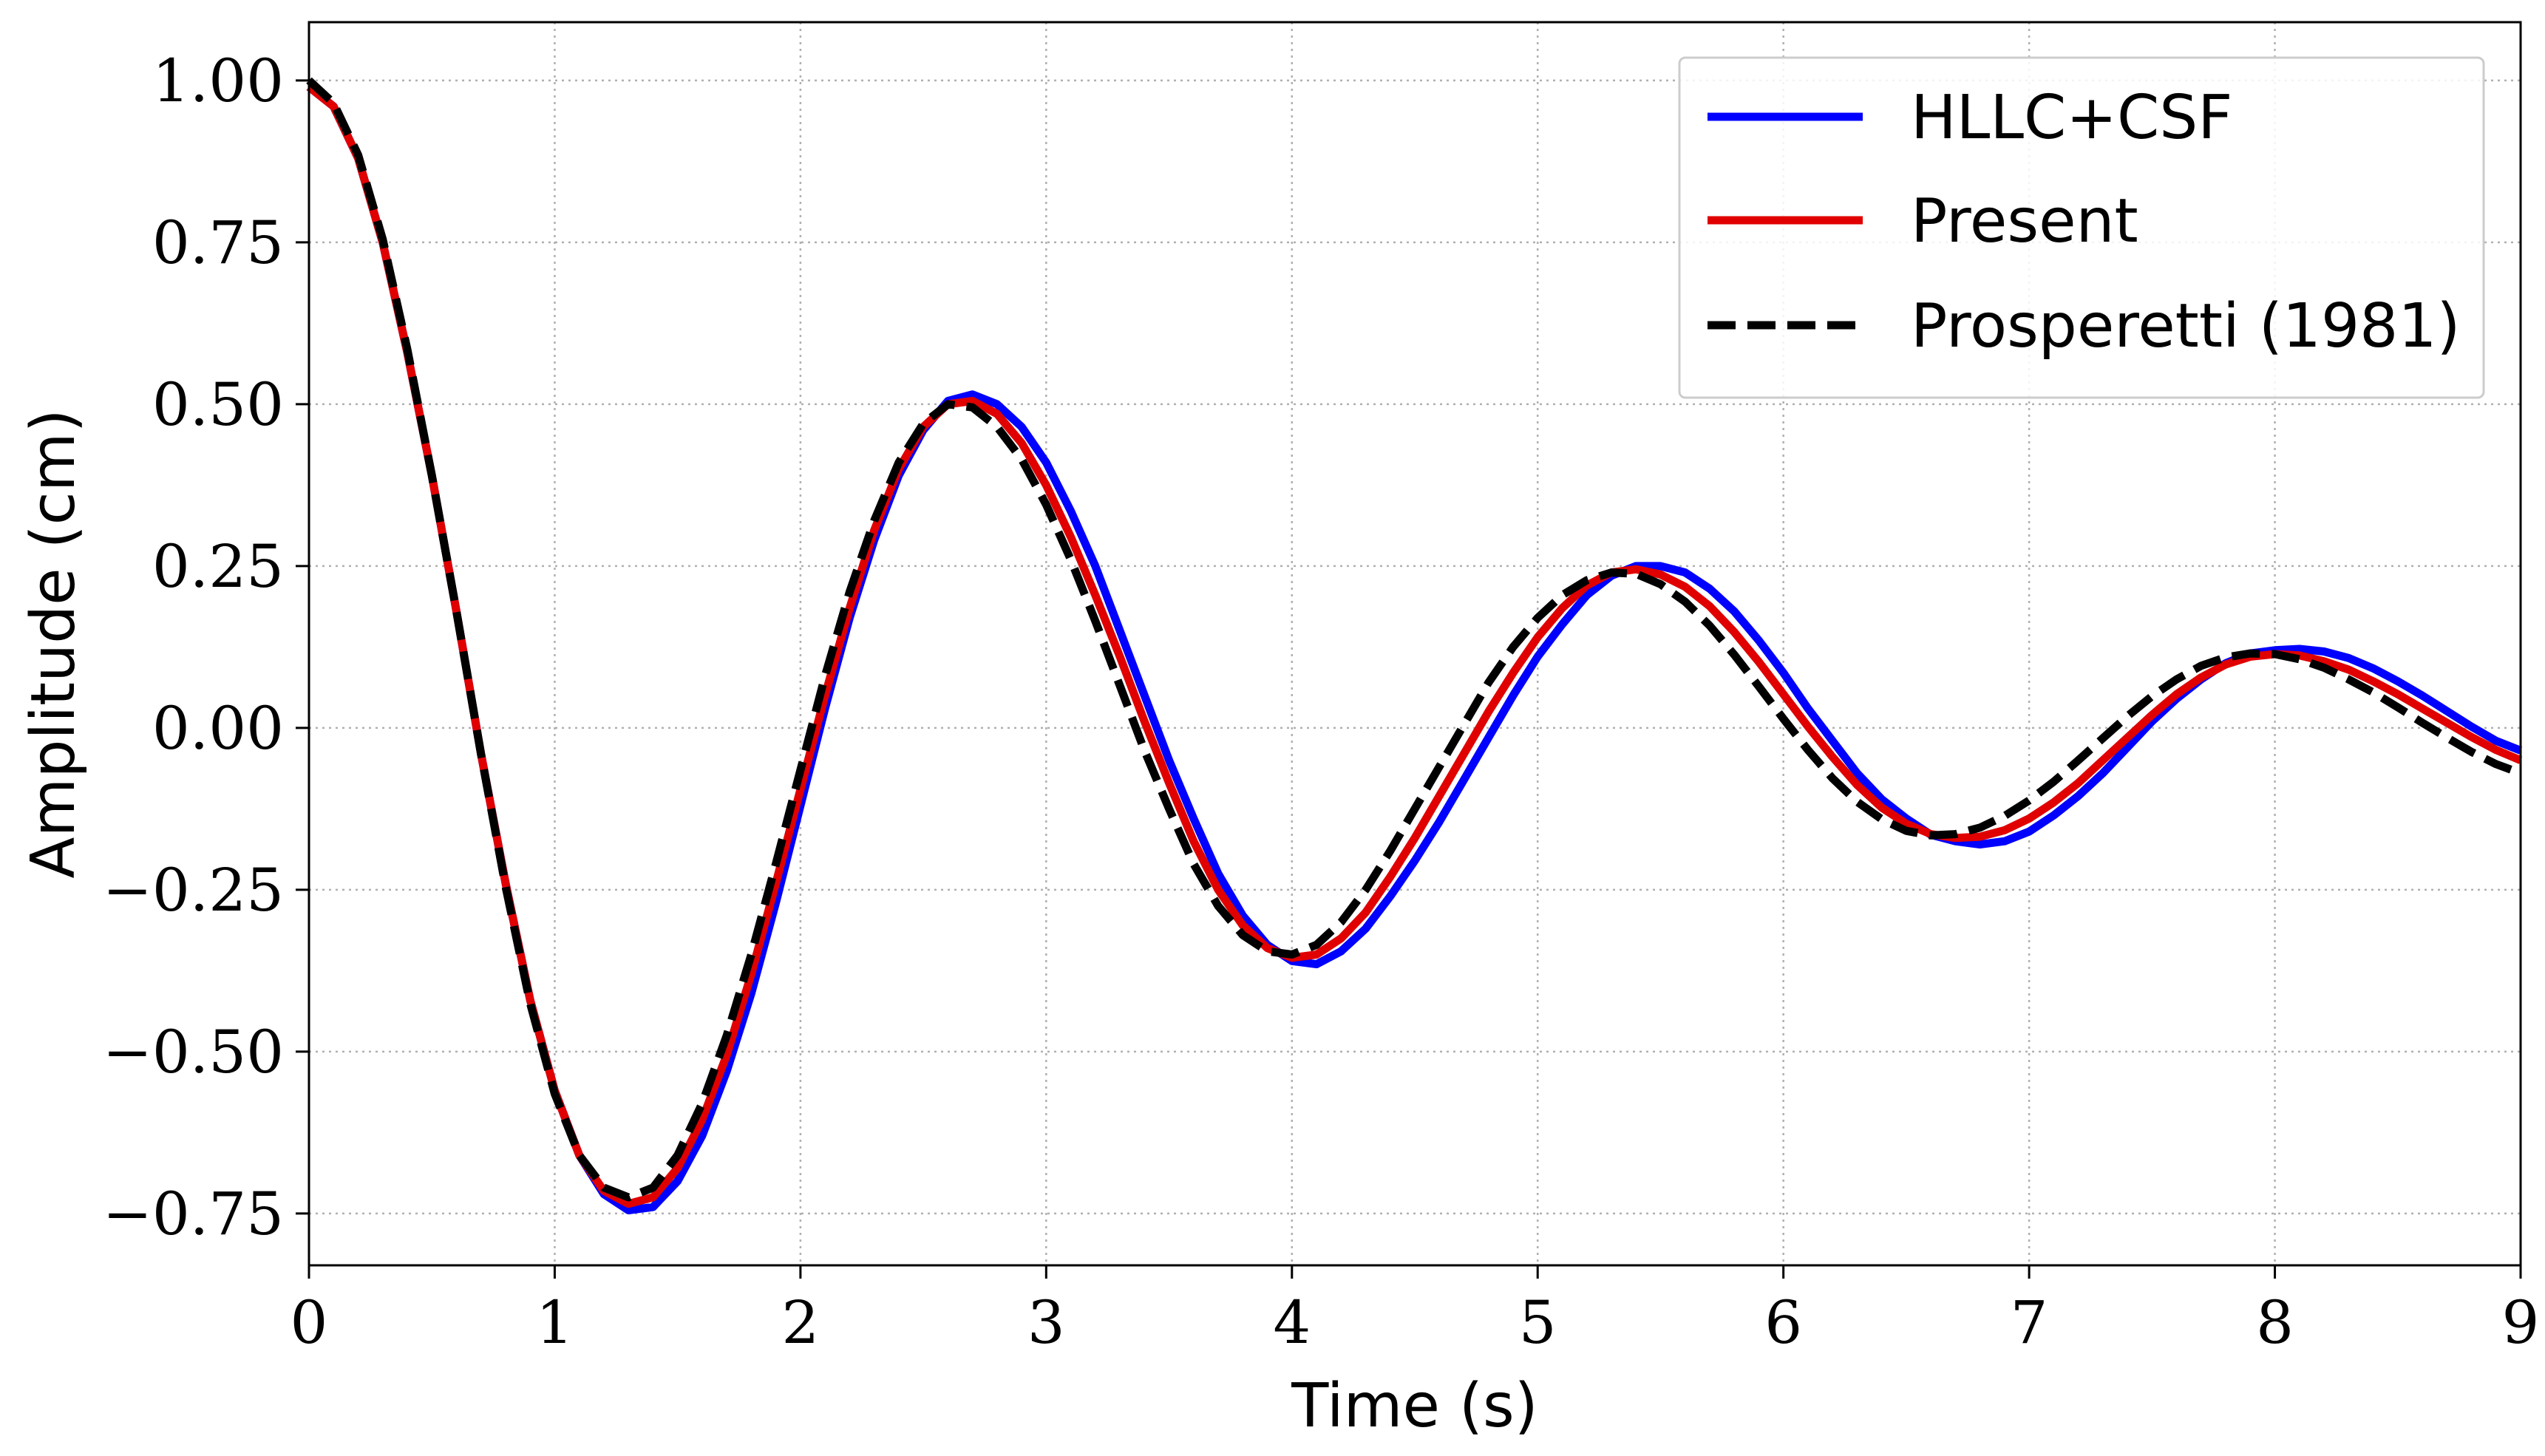 The height and width of the screenshot is (1456, 2545). I want to click on x-tick-label: 9, so click(2521, 1322).